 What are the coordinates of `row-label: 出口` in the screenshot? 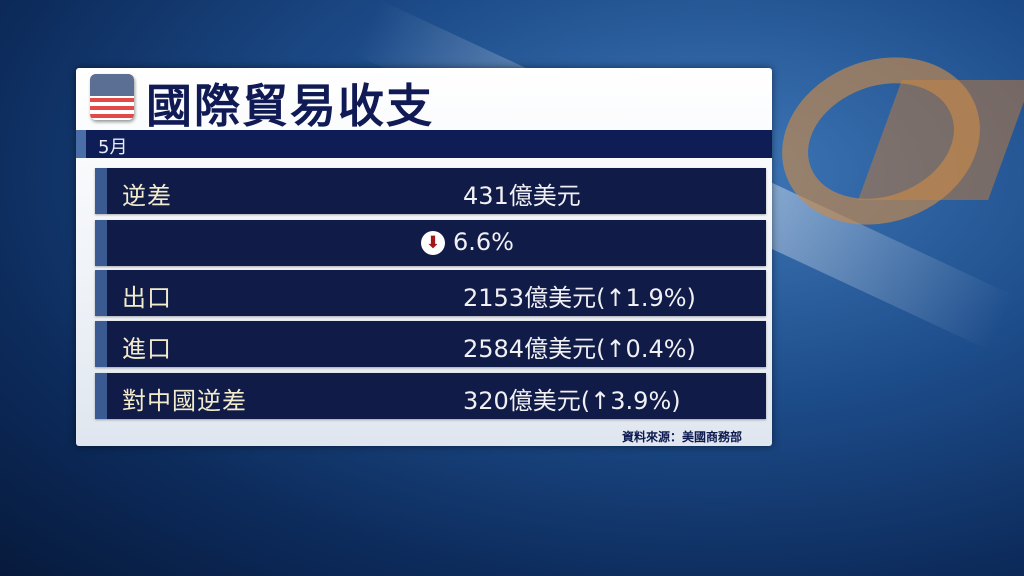 It's located at (147, 298).